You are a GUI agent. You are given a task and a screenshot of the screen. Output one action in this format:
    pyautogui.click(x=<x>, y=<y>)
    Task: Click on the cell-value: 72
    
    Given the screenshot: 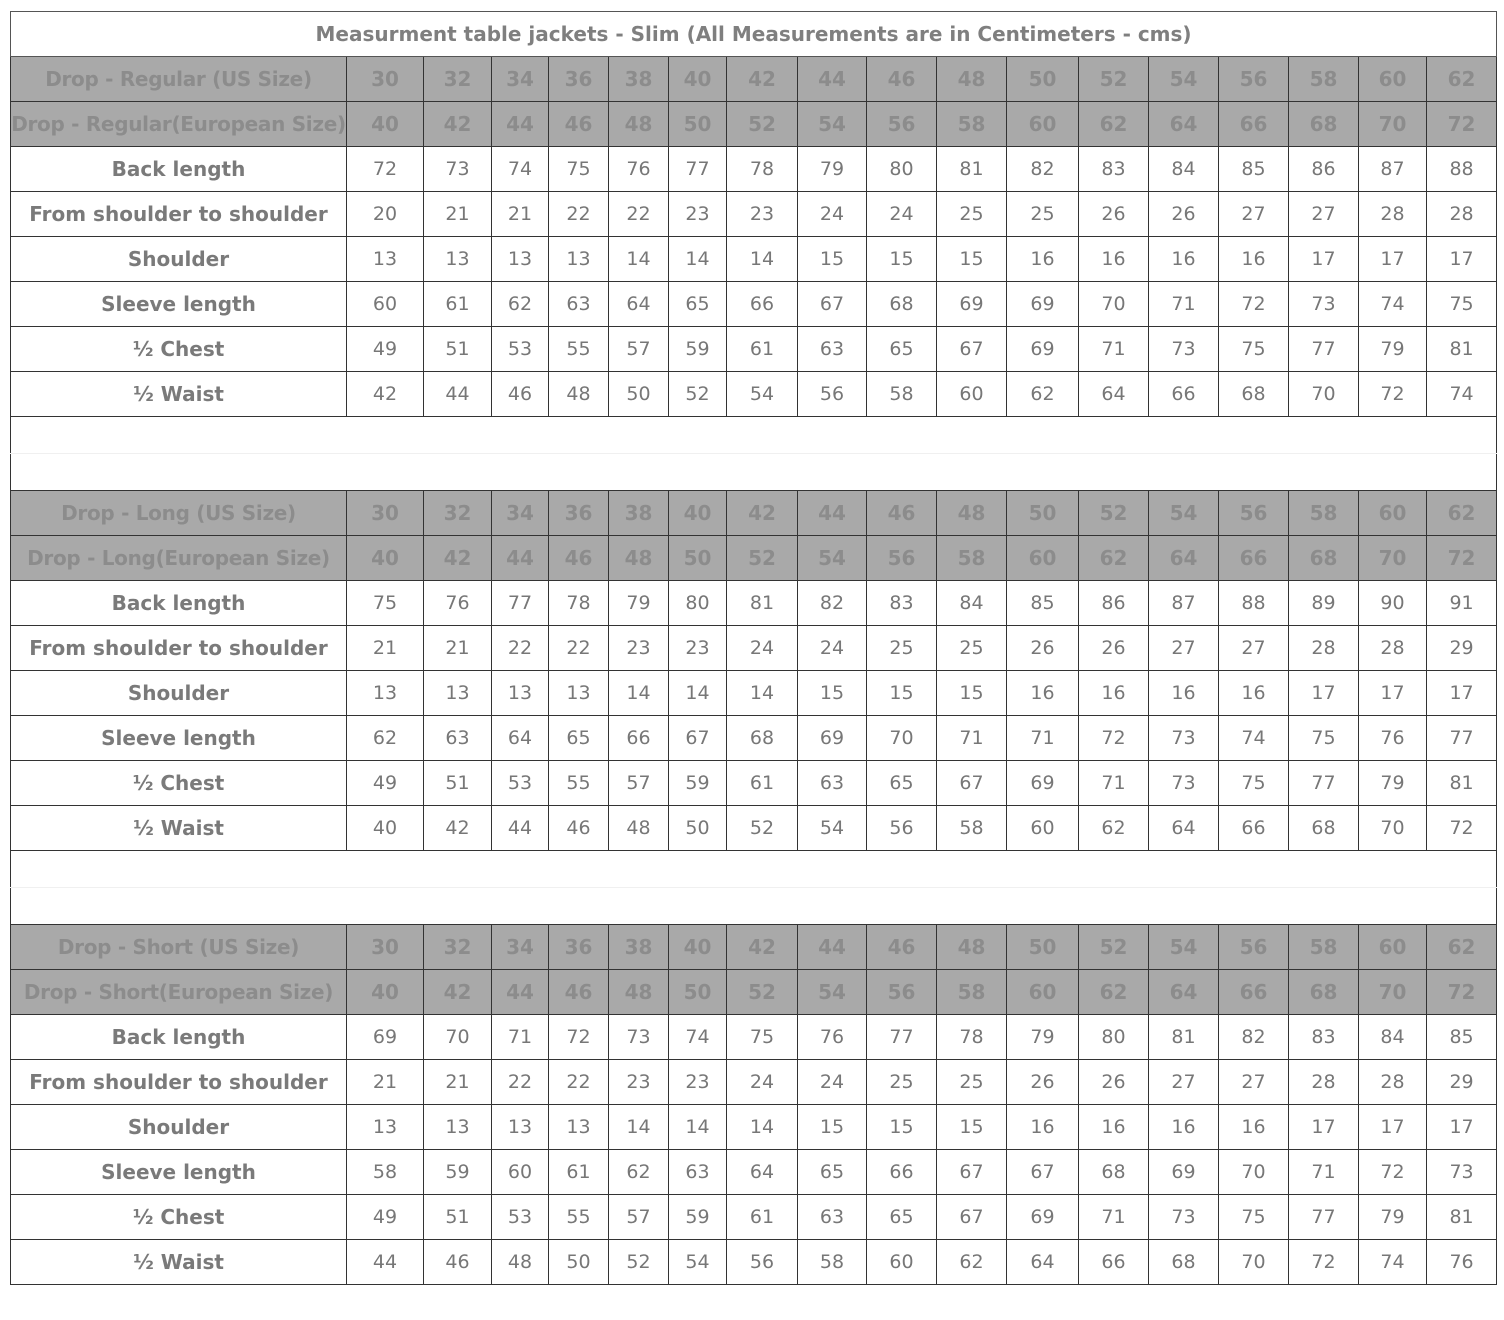 What is the action you would take?
    pyautogui.click(x=1461, y=992)
    